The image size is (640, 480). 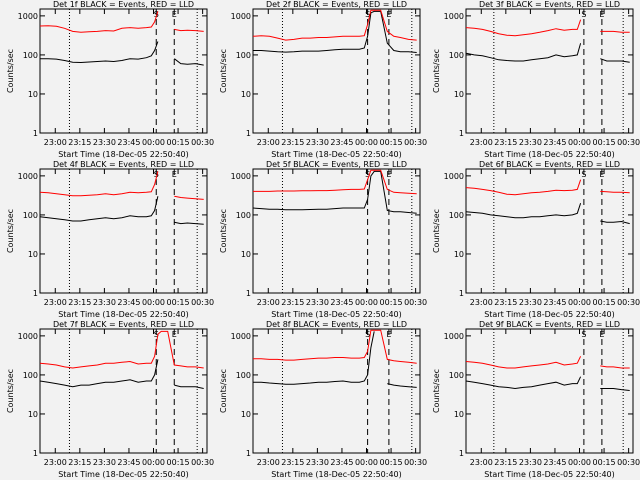 I want to click on chart-title: Det 2f BLACK = Events, RED = LLD, so click(x=336, y=4).